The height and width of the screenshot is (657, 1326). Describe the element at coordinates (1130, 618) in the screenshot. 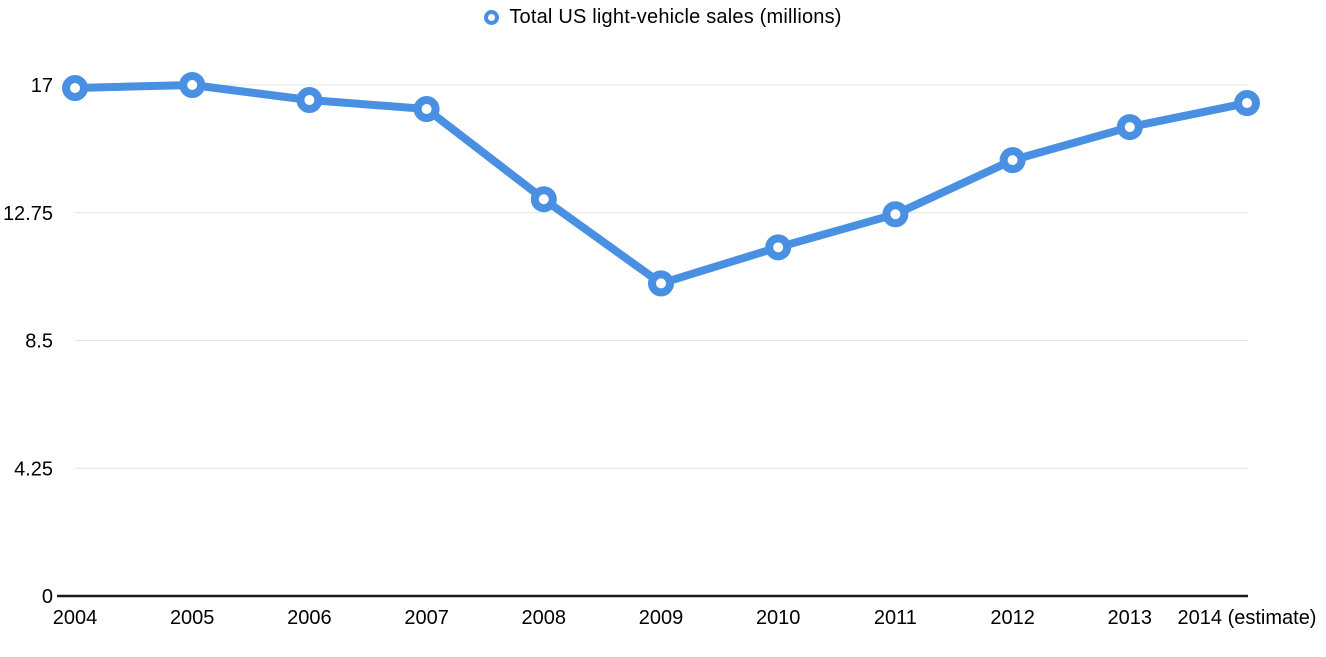

I see `x-tick-label: 2013` at that location.